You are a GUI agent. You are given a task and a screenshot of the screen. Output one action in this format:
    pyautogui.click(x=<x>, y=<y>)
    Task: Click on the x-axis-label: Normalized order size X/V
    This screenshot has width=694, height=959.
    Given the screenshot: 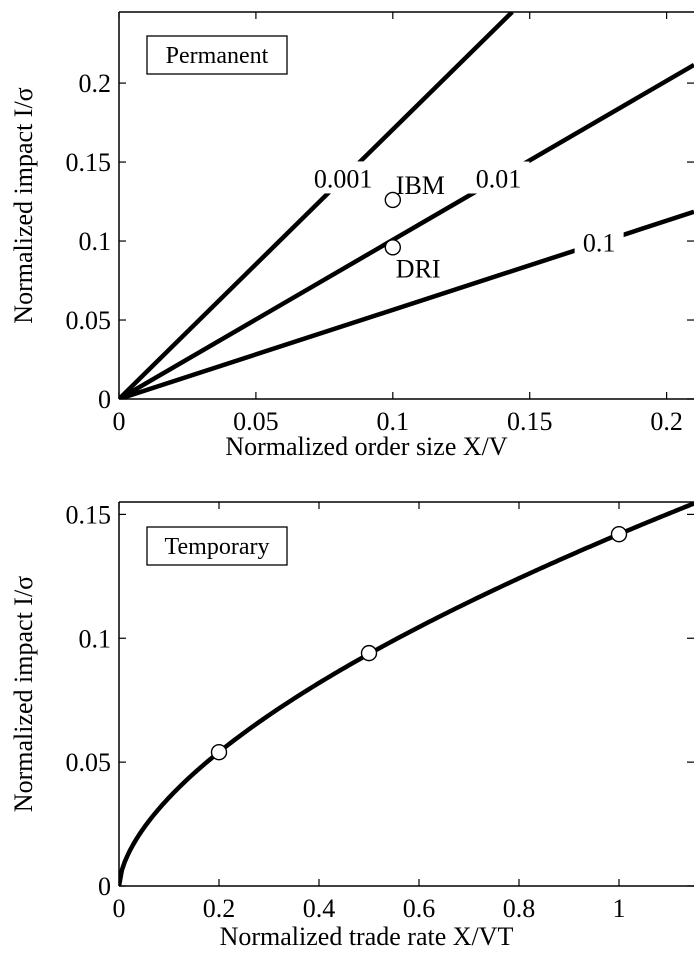 What is the action you would take?
    pyautogui.click(x=366, y=446)
    